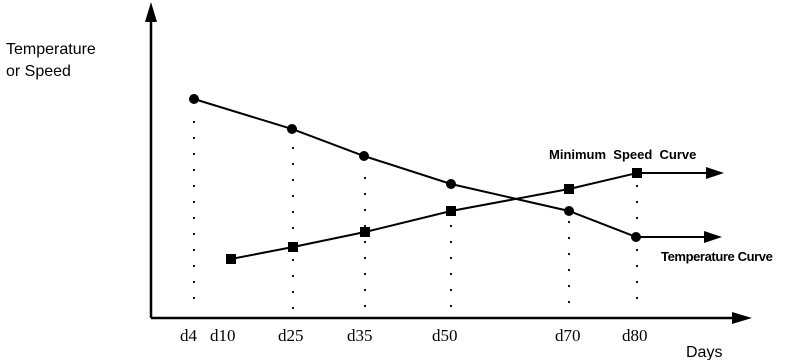 This screenshot has width=804, height=360. I want to click on tick-label-d35: d35, so click(360, 335).